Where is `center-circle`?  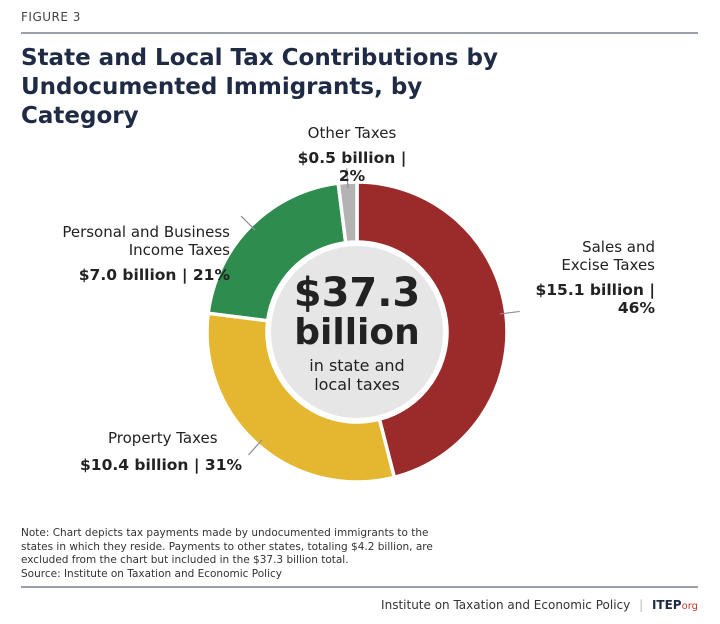 center-circle is located at coordinates (357, 332).